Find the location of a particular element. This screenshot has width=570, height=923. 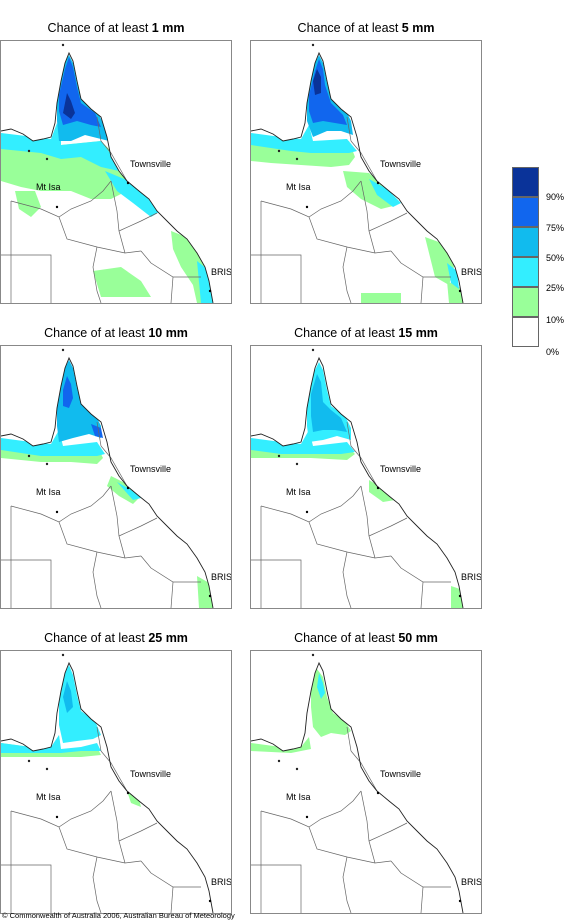

legend-label-90: 90% is located at coordinates (555, 197).